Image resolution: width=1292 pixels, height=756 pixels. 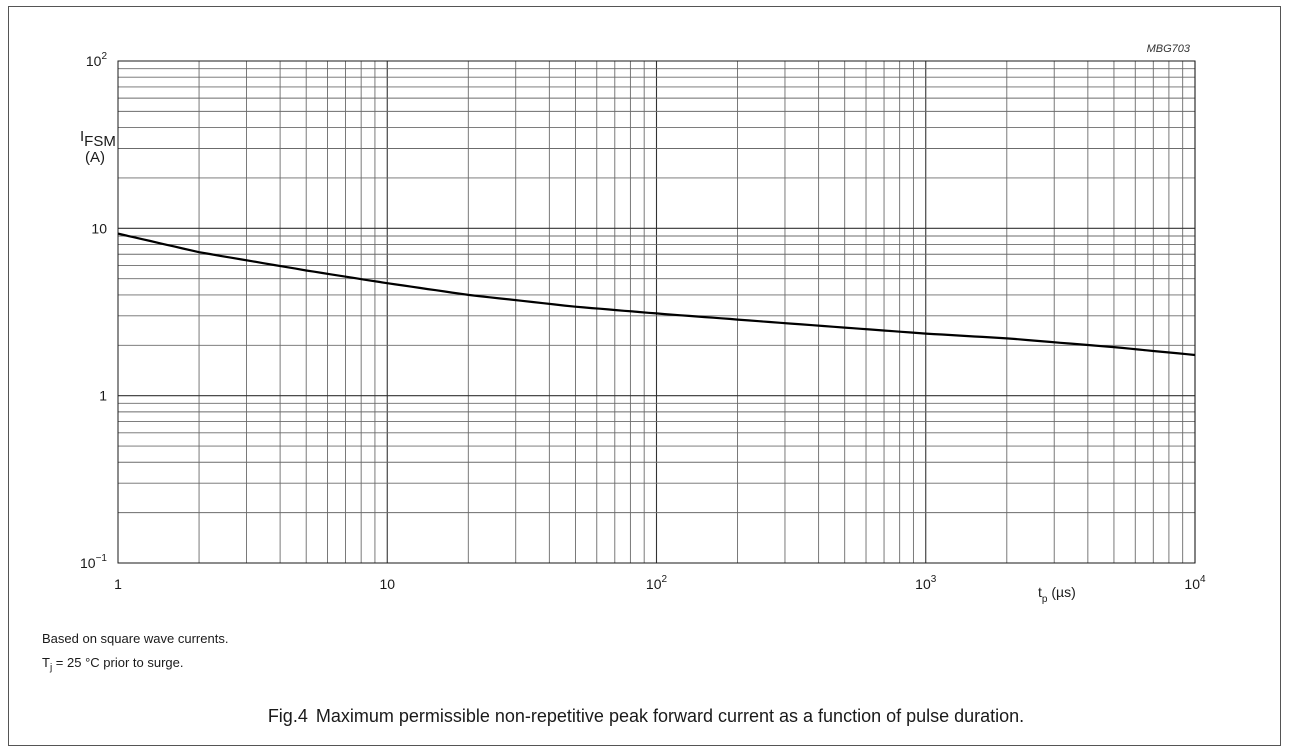 What do you see at coordinates (1040, 592) in the screenshot?
I see `x-axis-label-main: t` at bounding box center [1040, 592].